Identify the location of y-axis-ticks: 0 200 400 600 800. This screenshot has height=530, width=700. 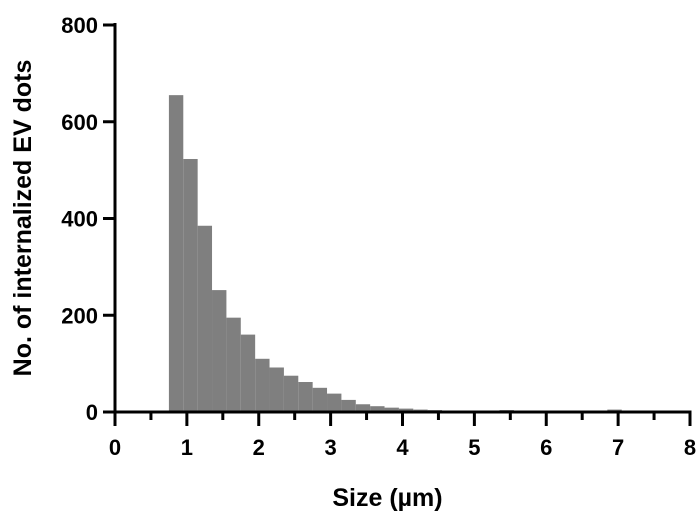
(88, 219).